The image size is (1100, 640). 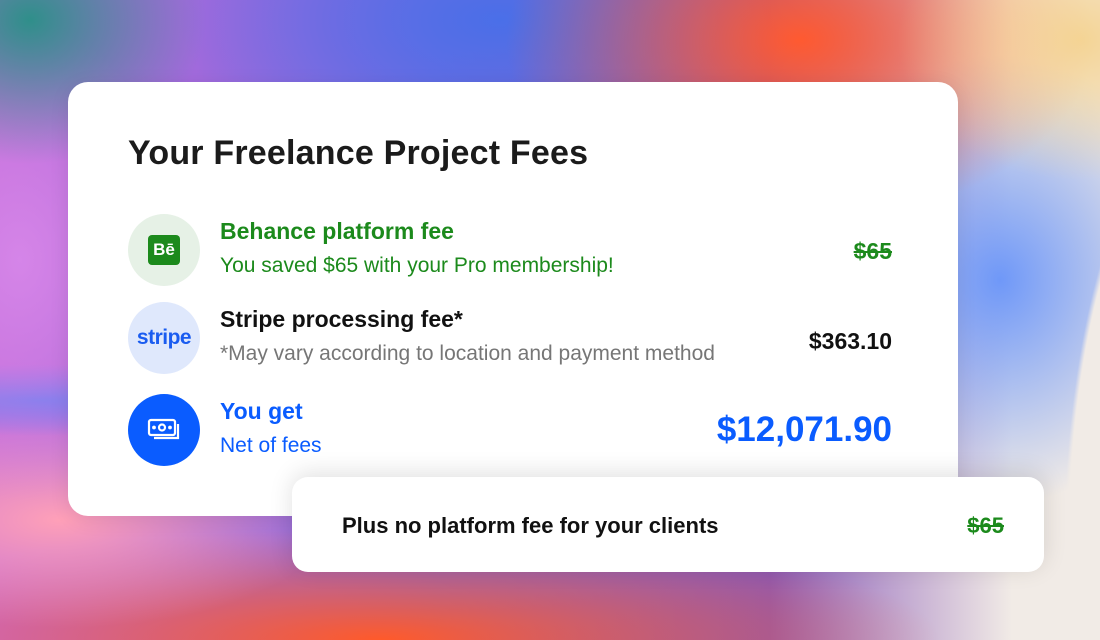 What do you see at coordinates (530, 525) in the screenshot?
I see `client-fee-label: Plus no platform fee for your clients` at bounding box center [530, 525].